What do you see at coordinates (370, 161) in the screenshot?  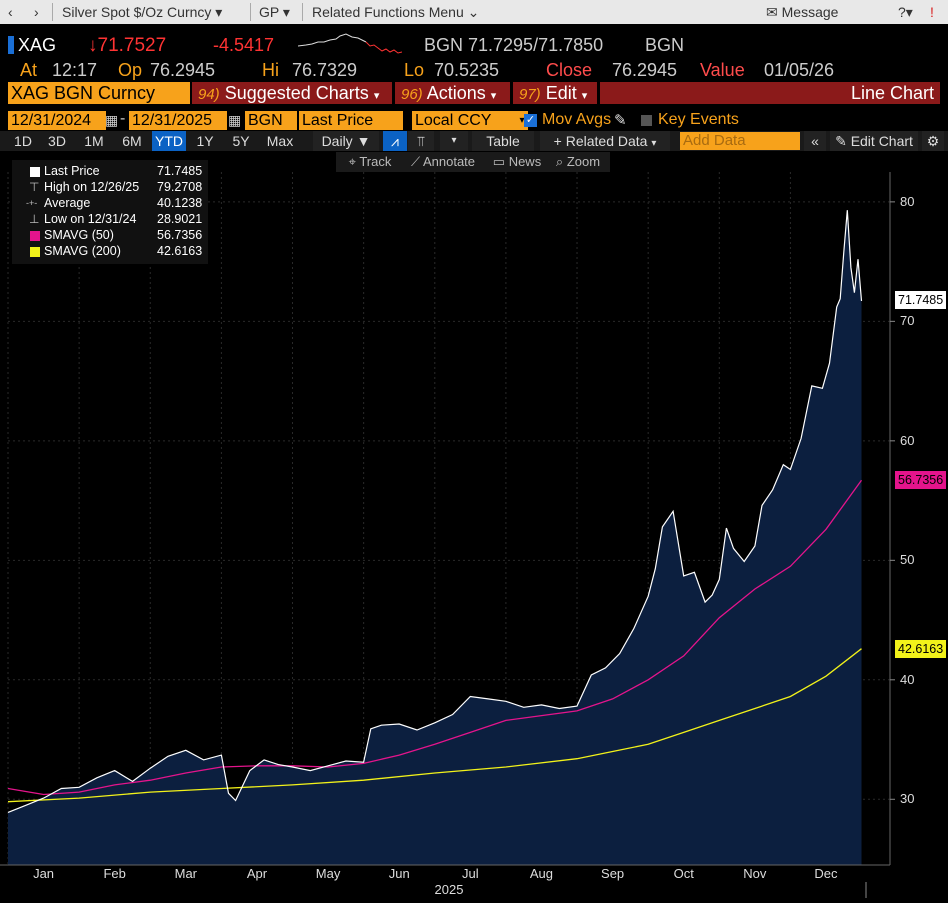 I see `track-tool: ⌖ Track` at bounding box center [370, 161].